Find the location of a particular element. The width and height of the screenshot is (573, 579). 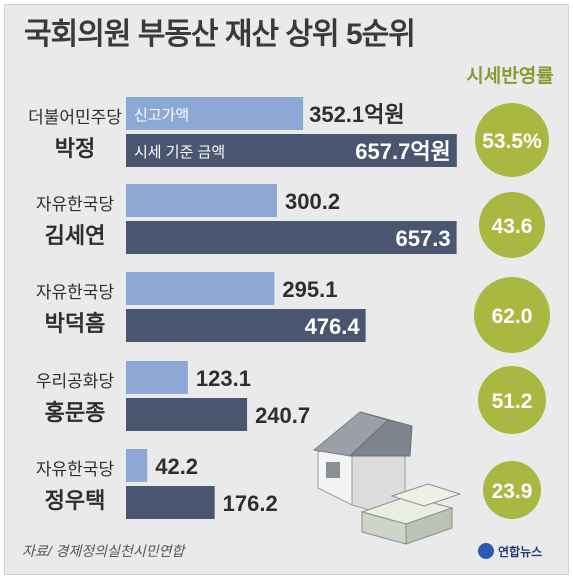

party-label: 우리공화당 is located at coordinates (75, 381).